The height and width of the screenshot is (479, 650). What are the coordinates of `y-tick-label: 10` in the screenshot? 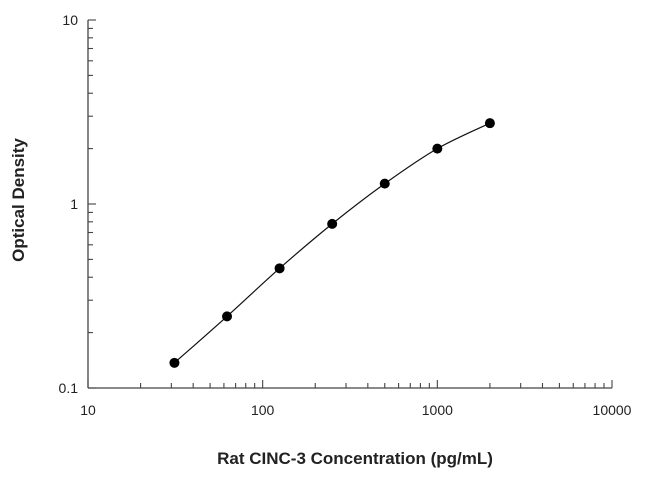 It's located at (70, 20).